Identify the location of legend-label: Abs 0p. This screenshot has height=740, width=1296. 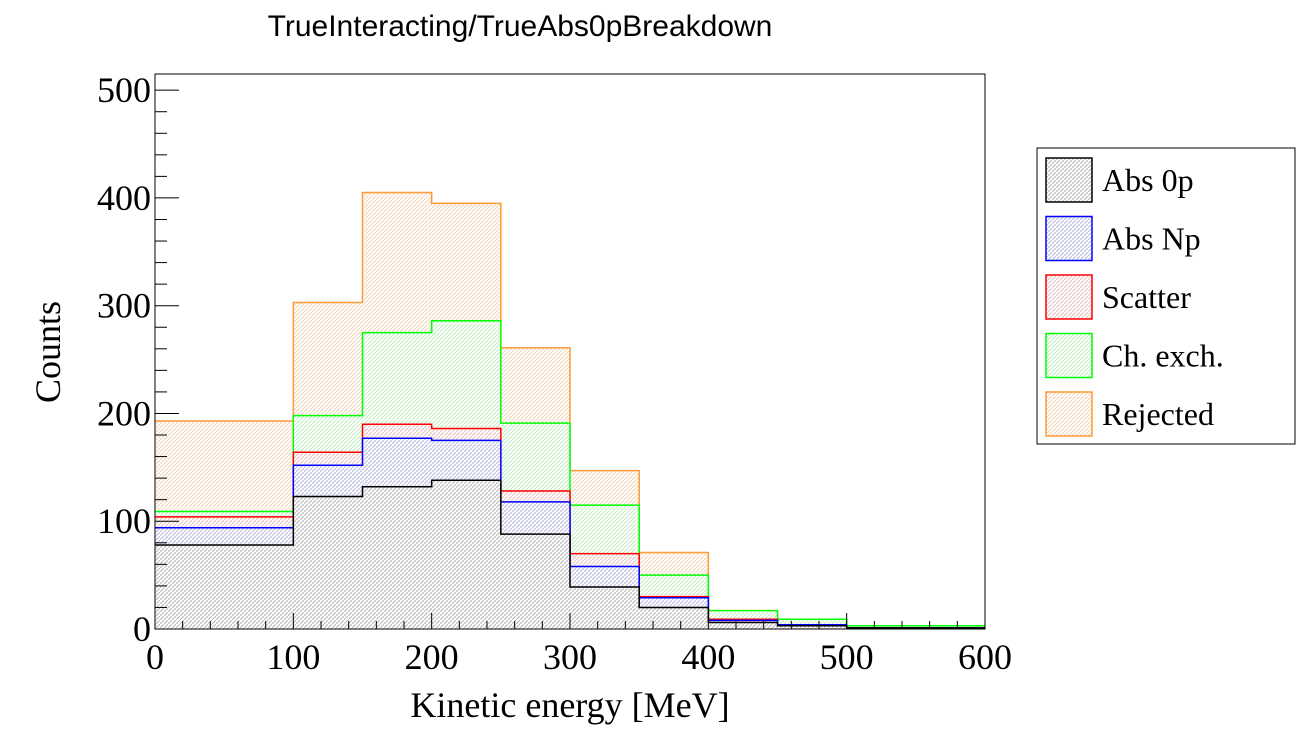
(1148, 180).